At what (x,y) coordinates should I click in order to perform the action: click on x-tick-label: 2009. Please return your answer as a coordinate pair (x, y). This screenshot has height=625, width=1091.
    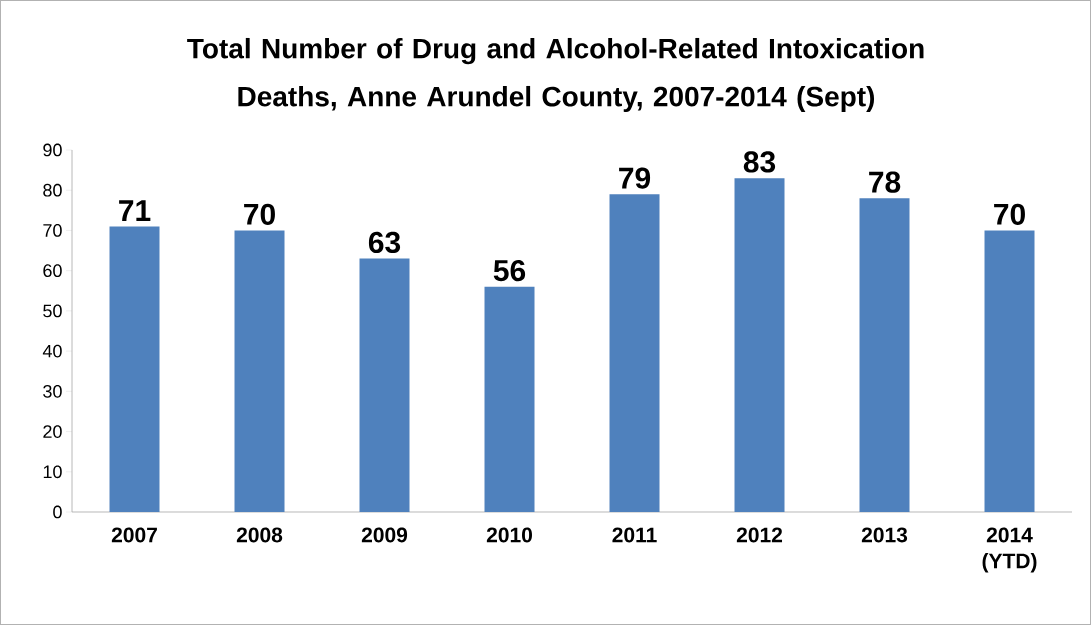
    Looking at the image, I should click on (384, 535).